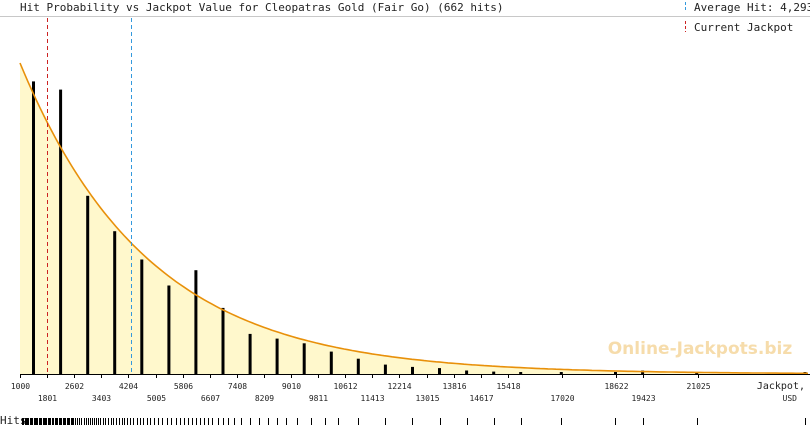  What do you see at coordinates (237, 386) in the screenshot?
I see `x-tick-label-upper-4: 7408` at bounding box center [237, 386].